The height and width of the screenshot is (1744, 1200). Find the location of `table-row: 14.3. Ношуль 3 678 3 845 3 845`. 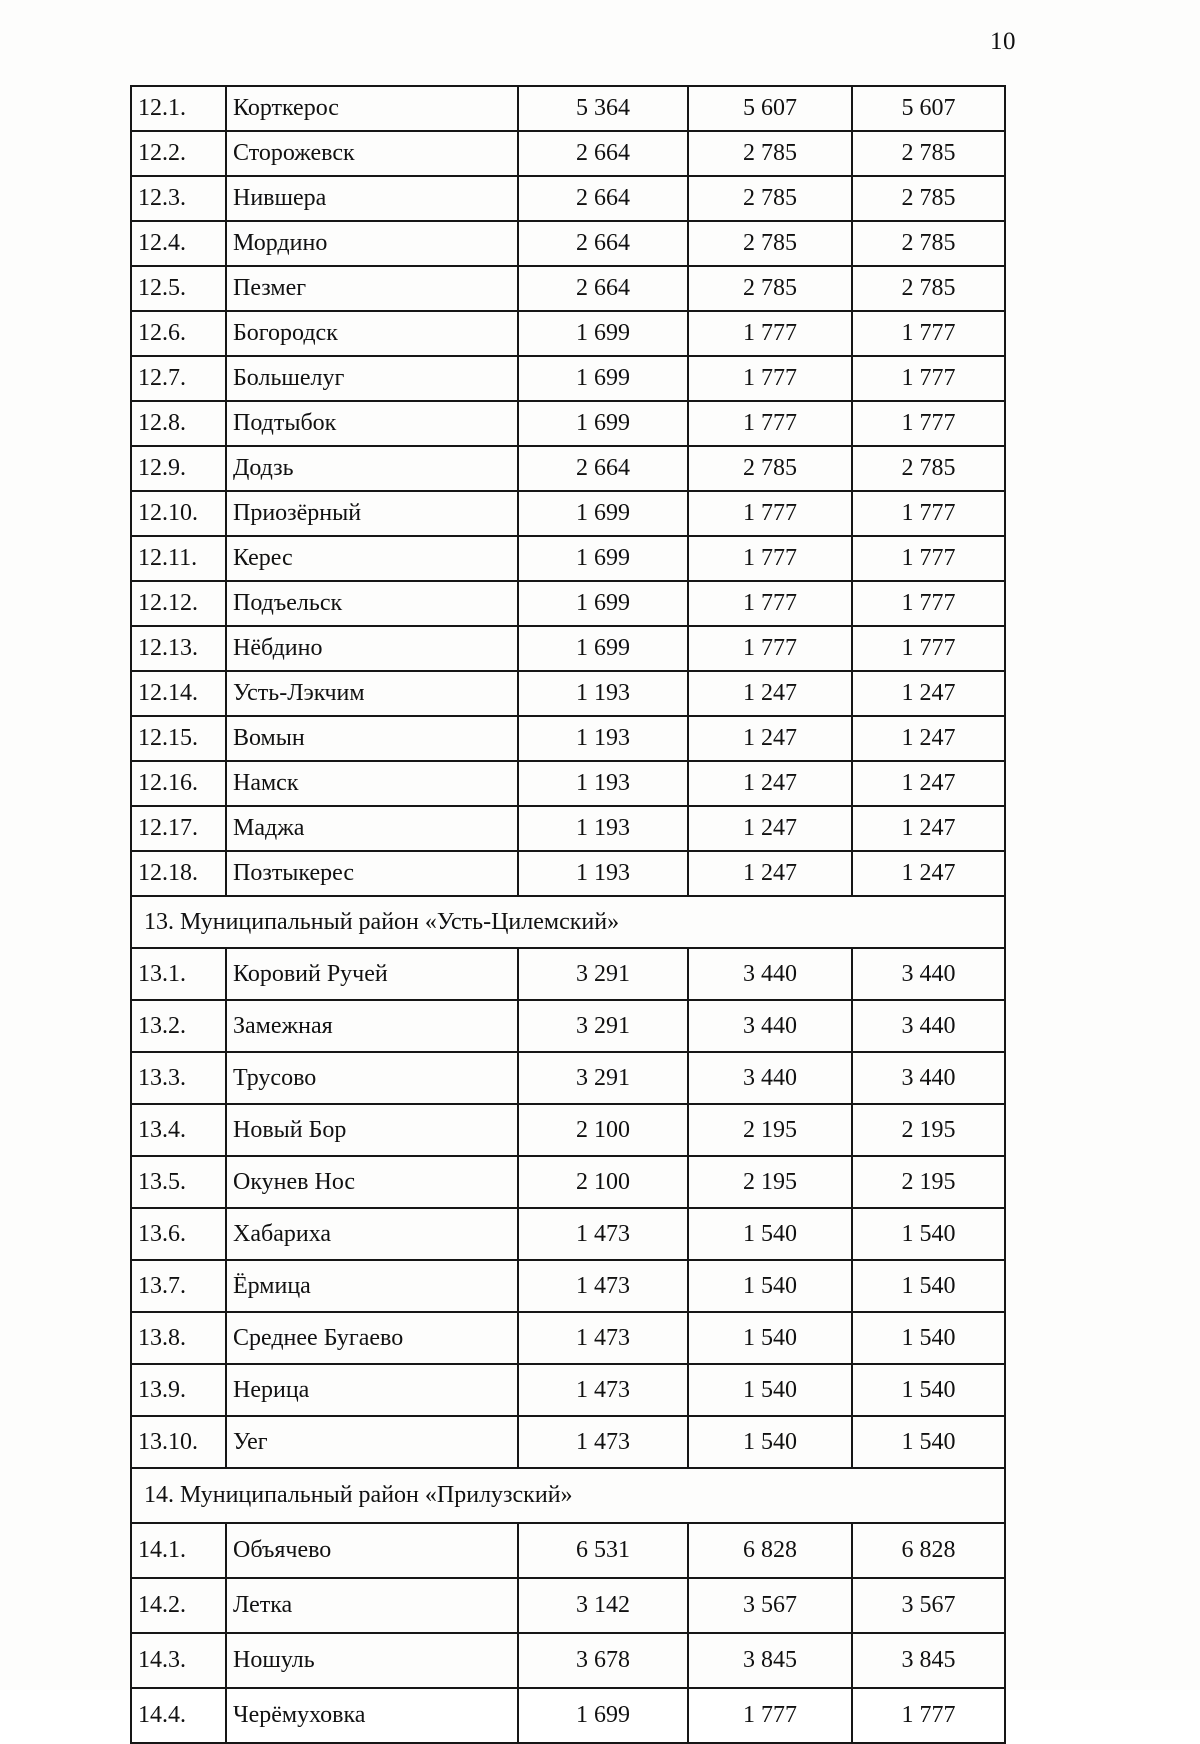

table-row: 14.3. Ношуль 3 678 3 845 3 845 is located at coordinates (568, 1660).